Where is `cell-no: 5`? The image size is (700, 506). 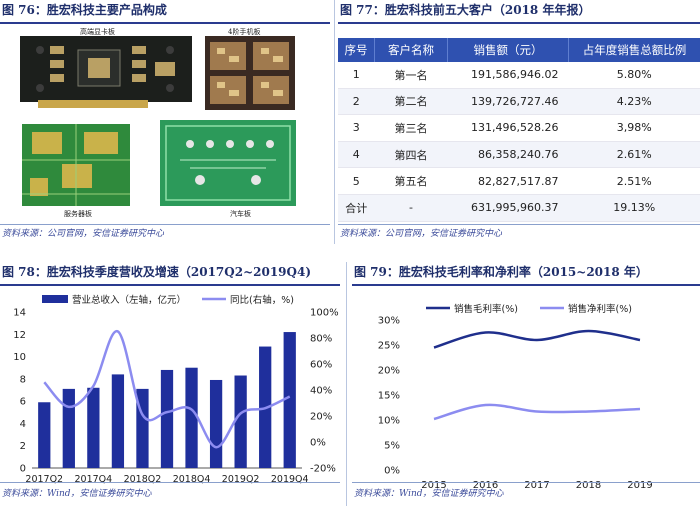
cell-no: 5 is located at coordinates (356, 181).